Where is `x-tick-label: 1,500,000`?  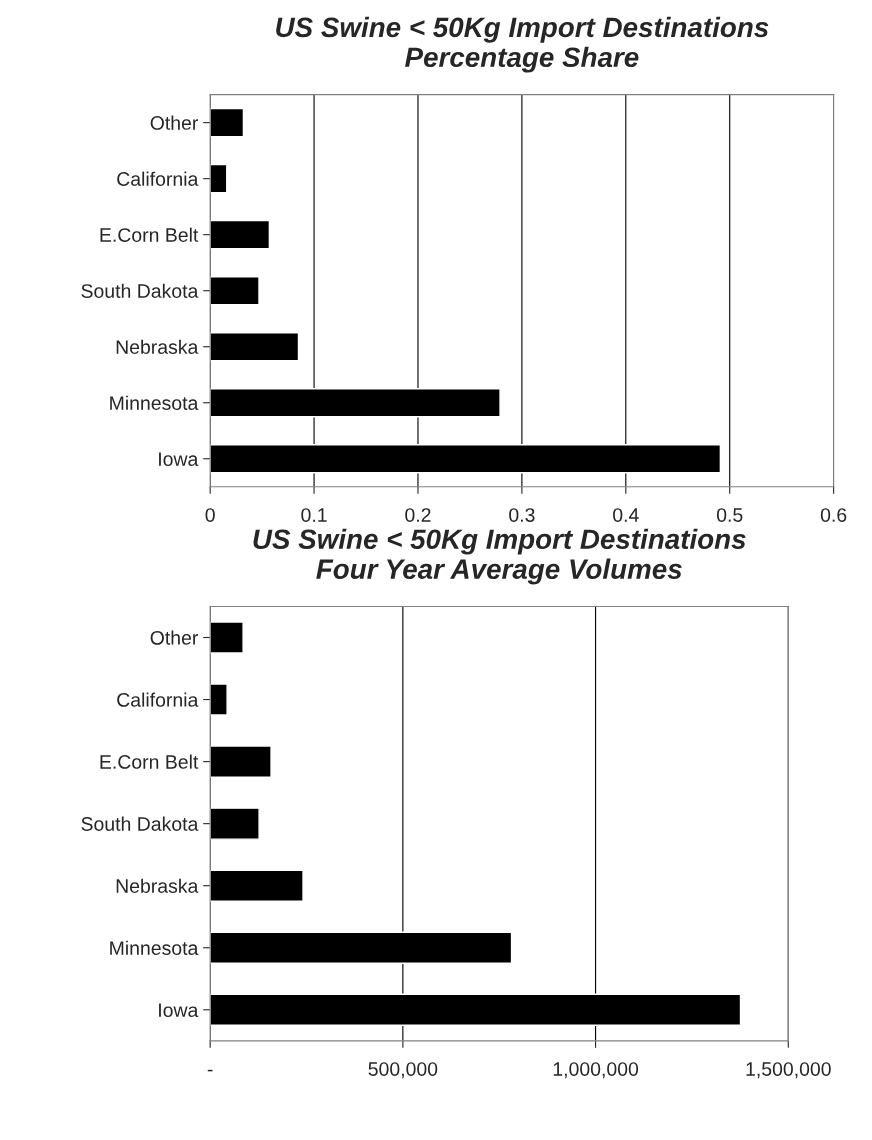 x-tick-label: 1,500,000 is located at coordinates (788, 1070).